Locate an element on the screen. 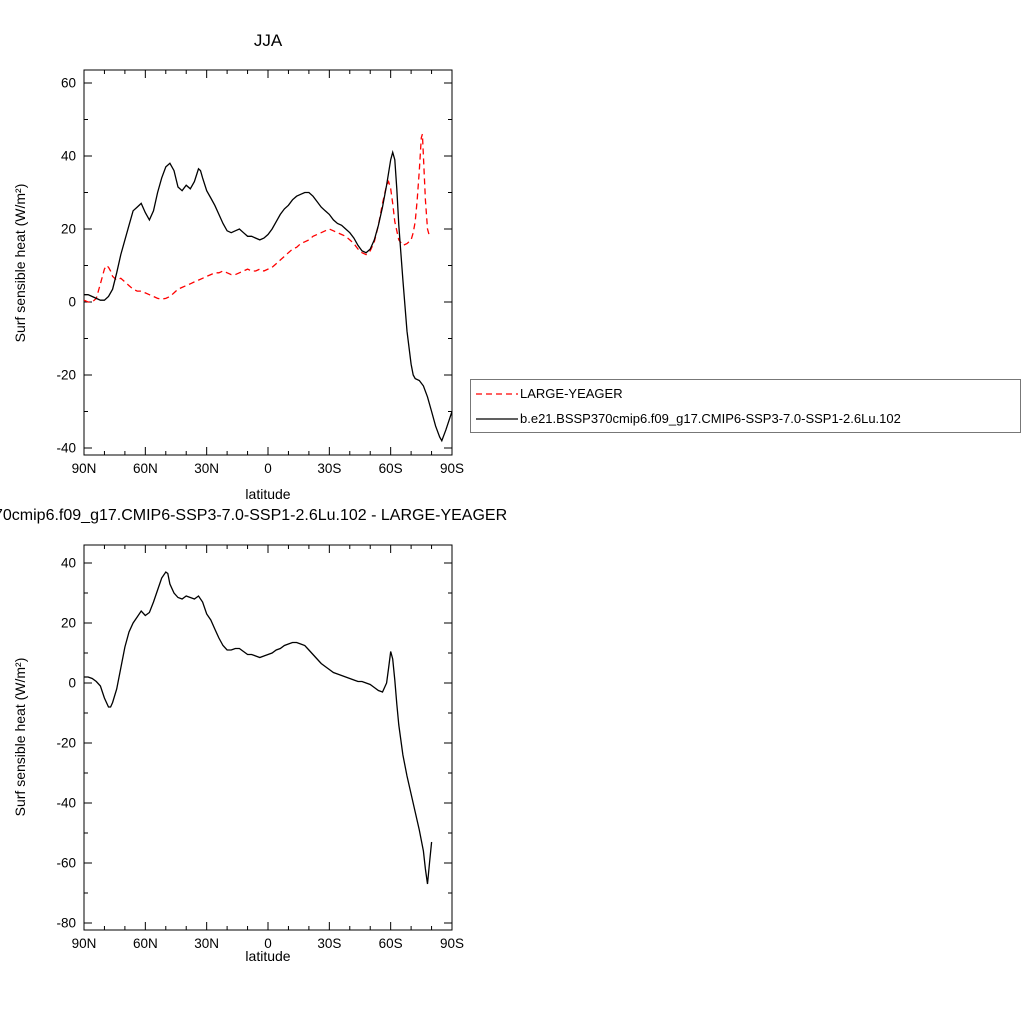 Image resolution: width=1024 pixels, height=1024 pixels. top-chart-y-axis-label: Surf sensible heat (W/m²) is located at coordinates (20, 263).